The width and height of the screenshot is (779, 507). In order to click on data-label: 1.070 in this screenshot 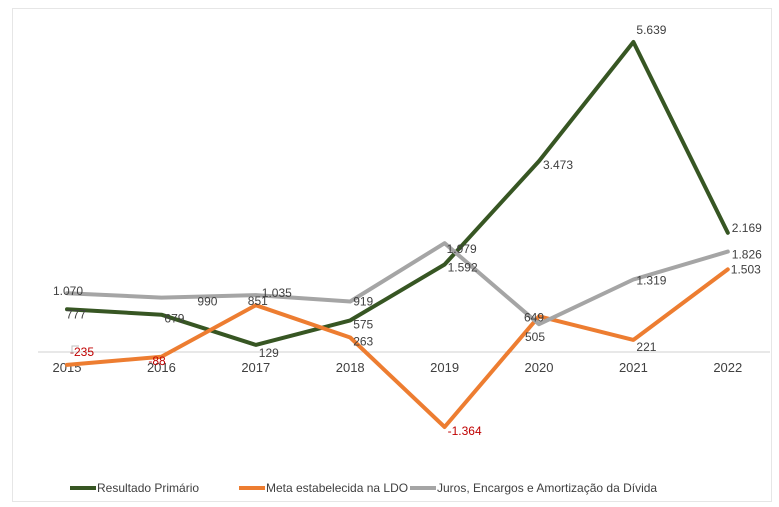, I will do `click(68, 291)`.